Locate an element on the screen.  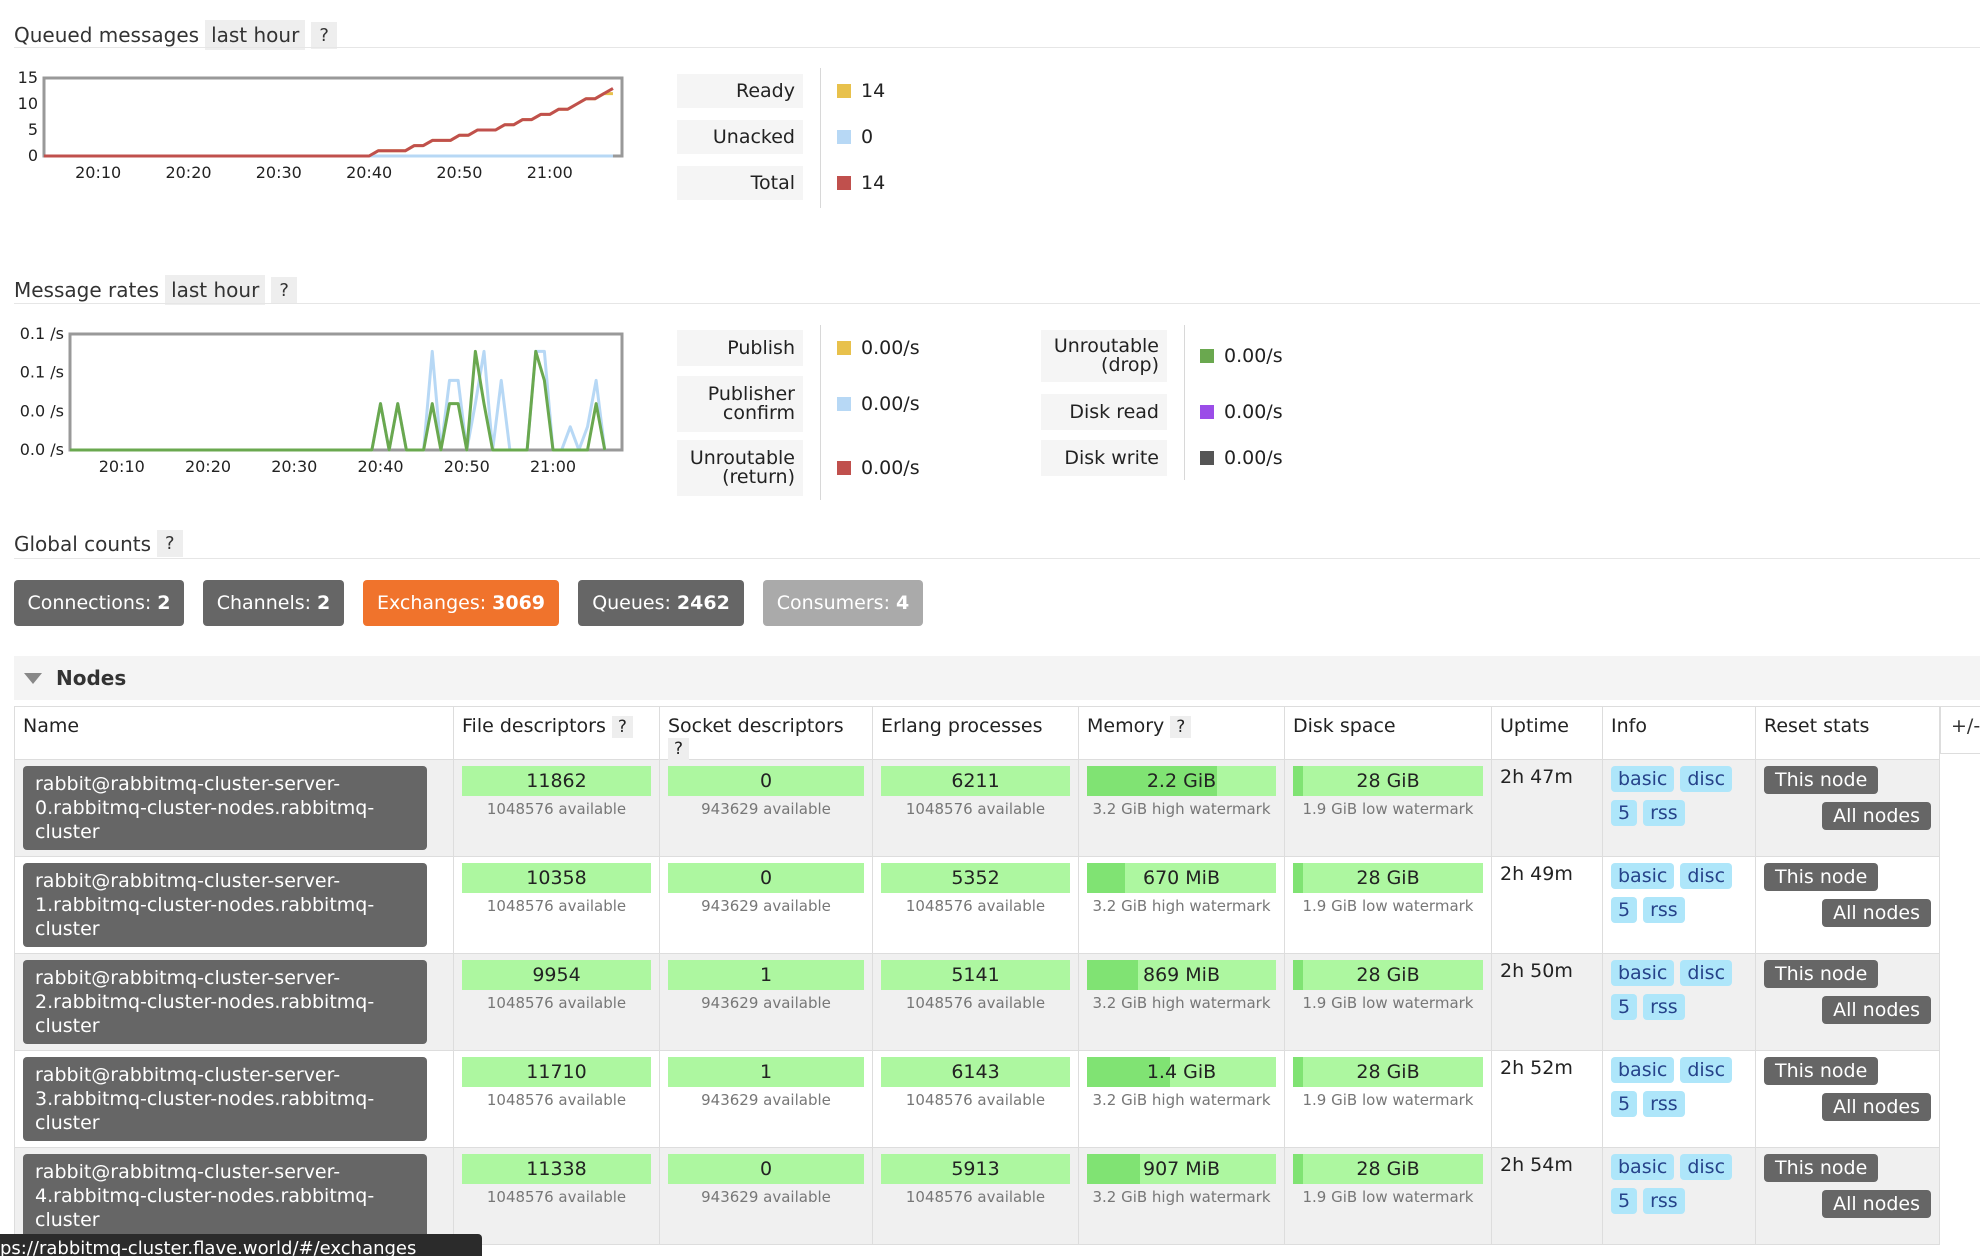
col-info-label: Info is located at coordinates (1629, 726).